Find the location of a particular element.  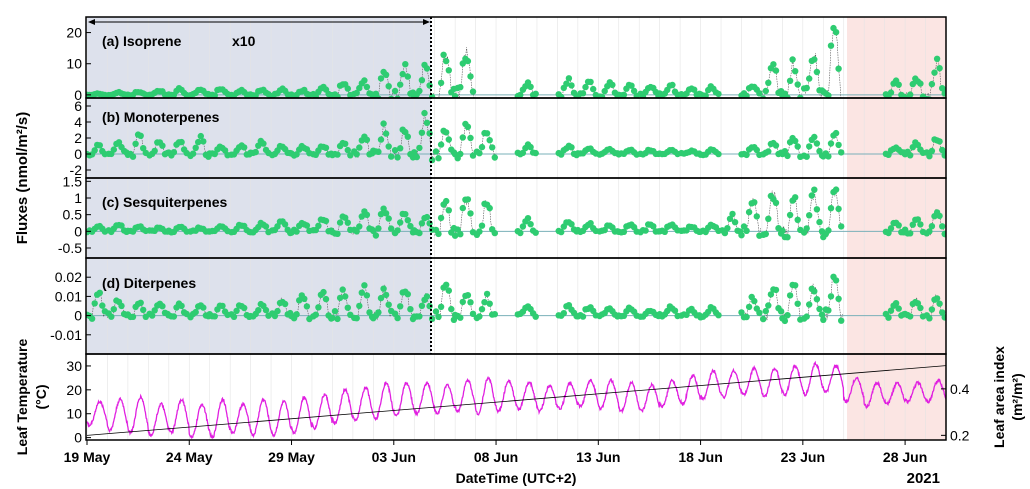

panel-a-annotation: x10 is located at coordinates (244, 41).